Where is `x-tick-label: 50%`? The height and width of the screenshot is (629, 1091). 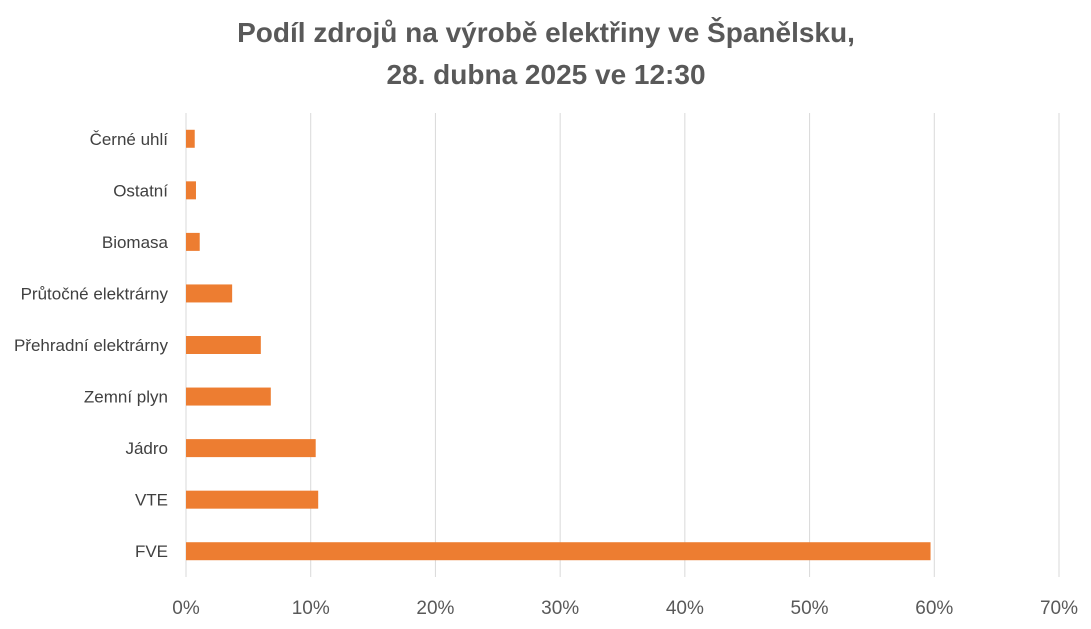 x-tick-label: 50% is located at coordinates (810, 608).